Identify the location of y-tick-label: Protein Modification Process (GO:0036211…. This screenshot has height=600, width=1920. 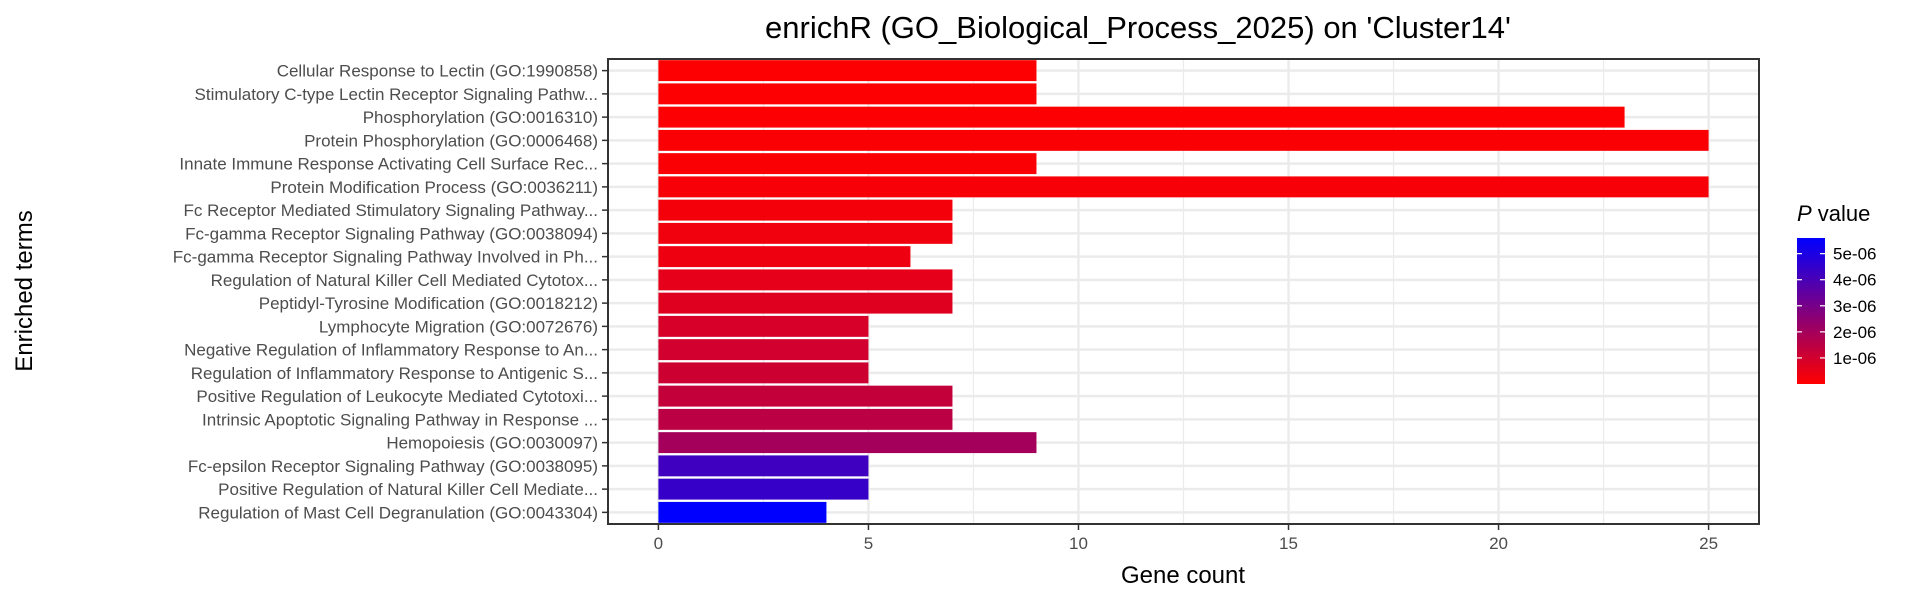
(434, 187).